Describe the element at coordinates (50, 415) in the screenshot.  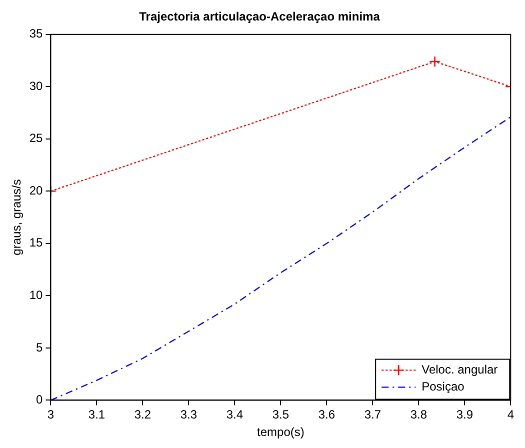
I see `x-tick-label: 3` at that location.